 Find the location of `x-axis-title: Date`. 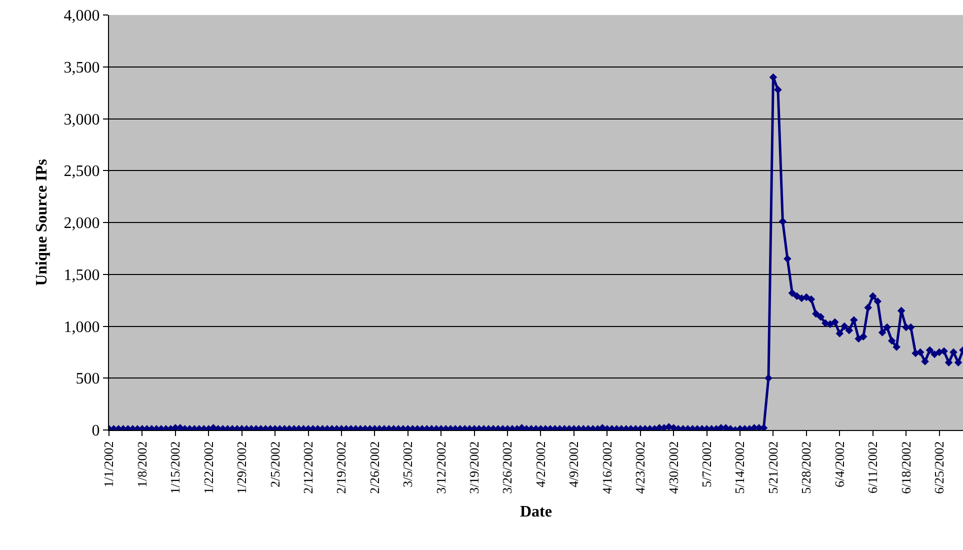

x-axis-title: Date is located at coordinates (536, 512).